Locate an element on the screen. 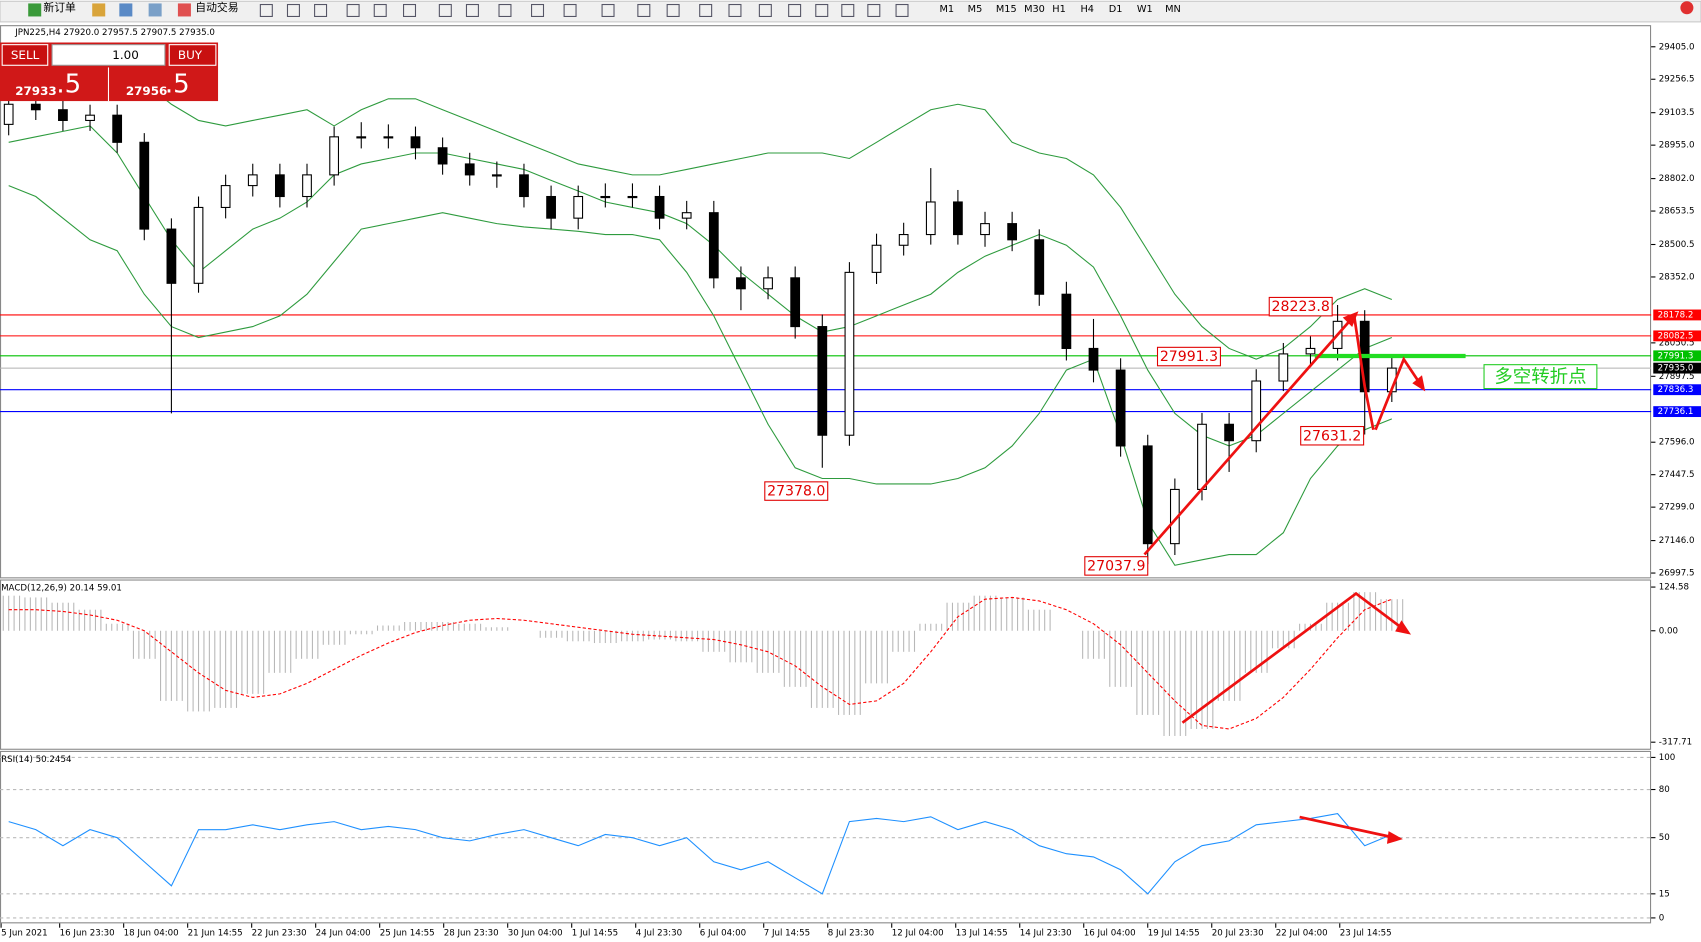  buy-label: BUY is located at coordinates (190, 55).